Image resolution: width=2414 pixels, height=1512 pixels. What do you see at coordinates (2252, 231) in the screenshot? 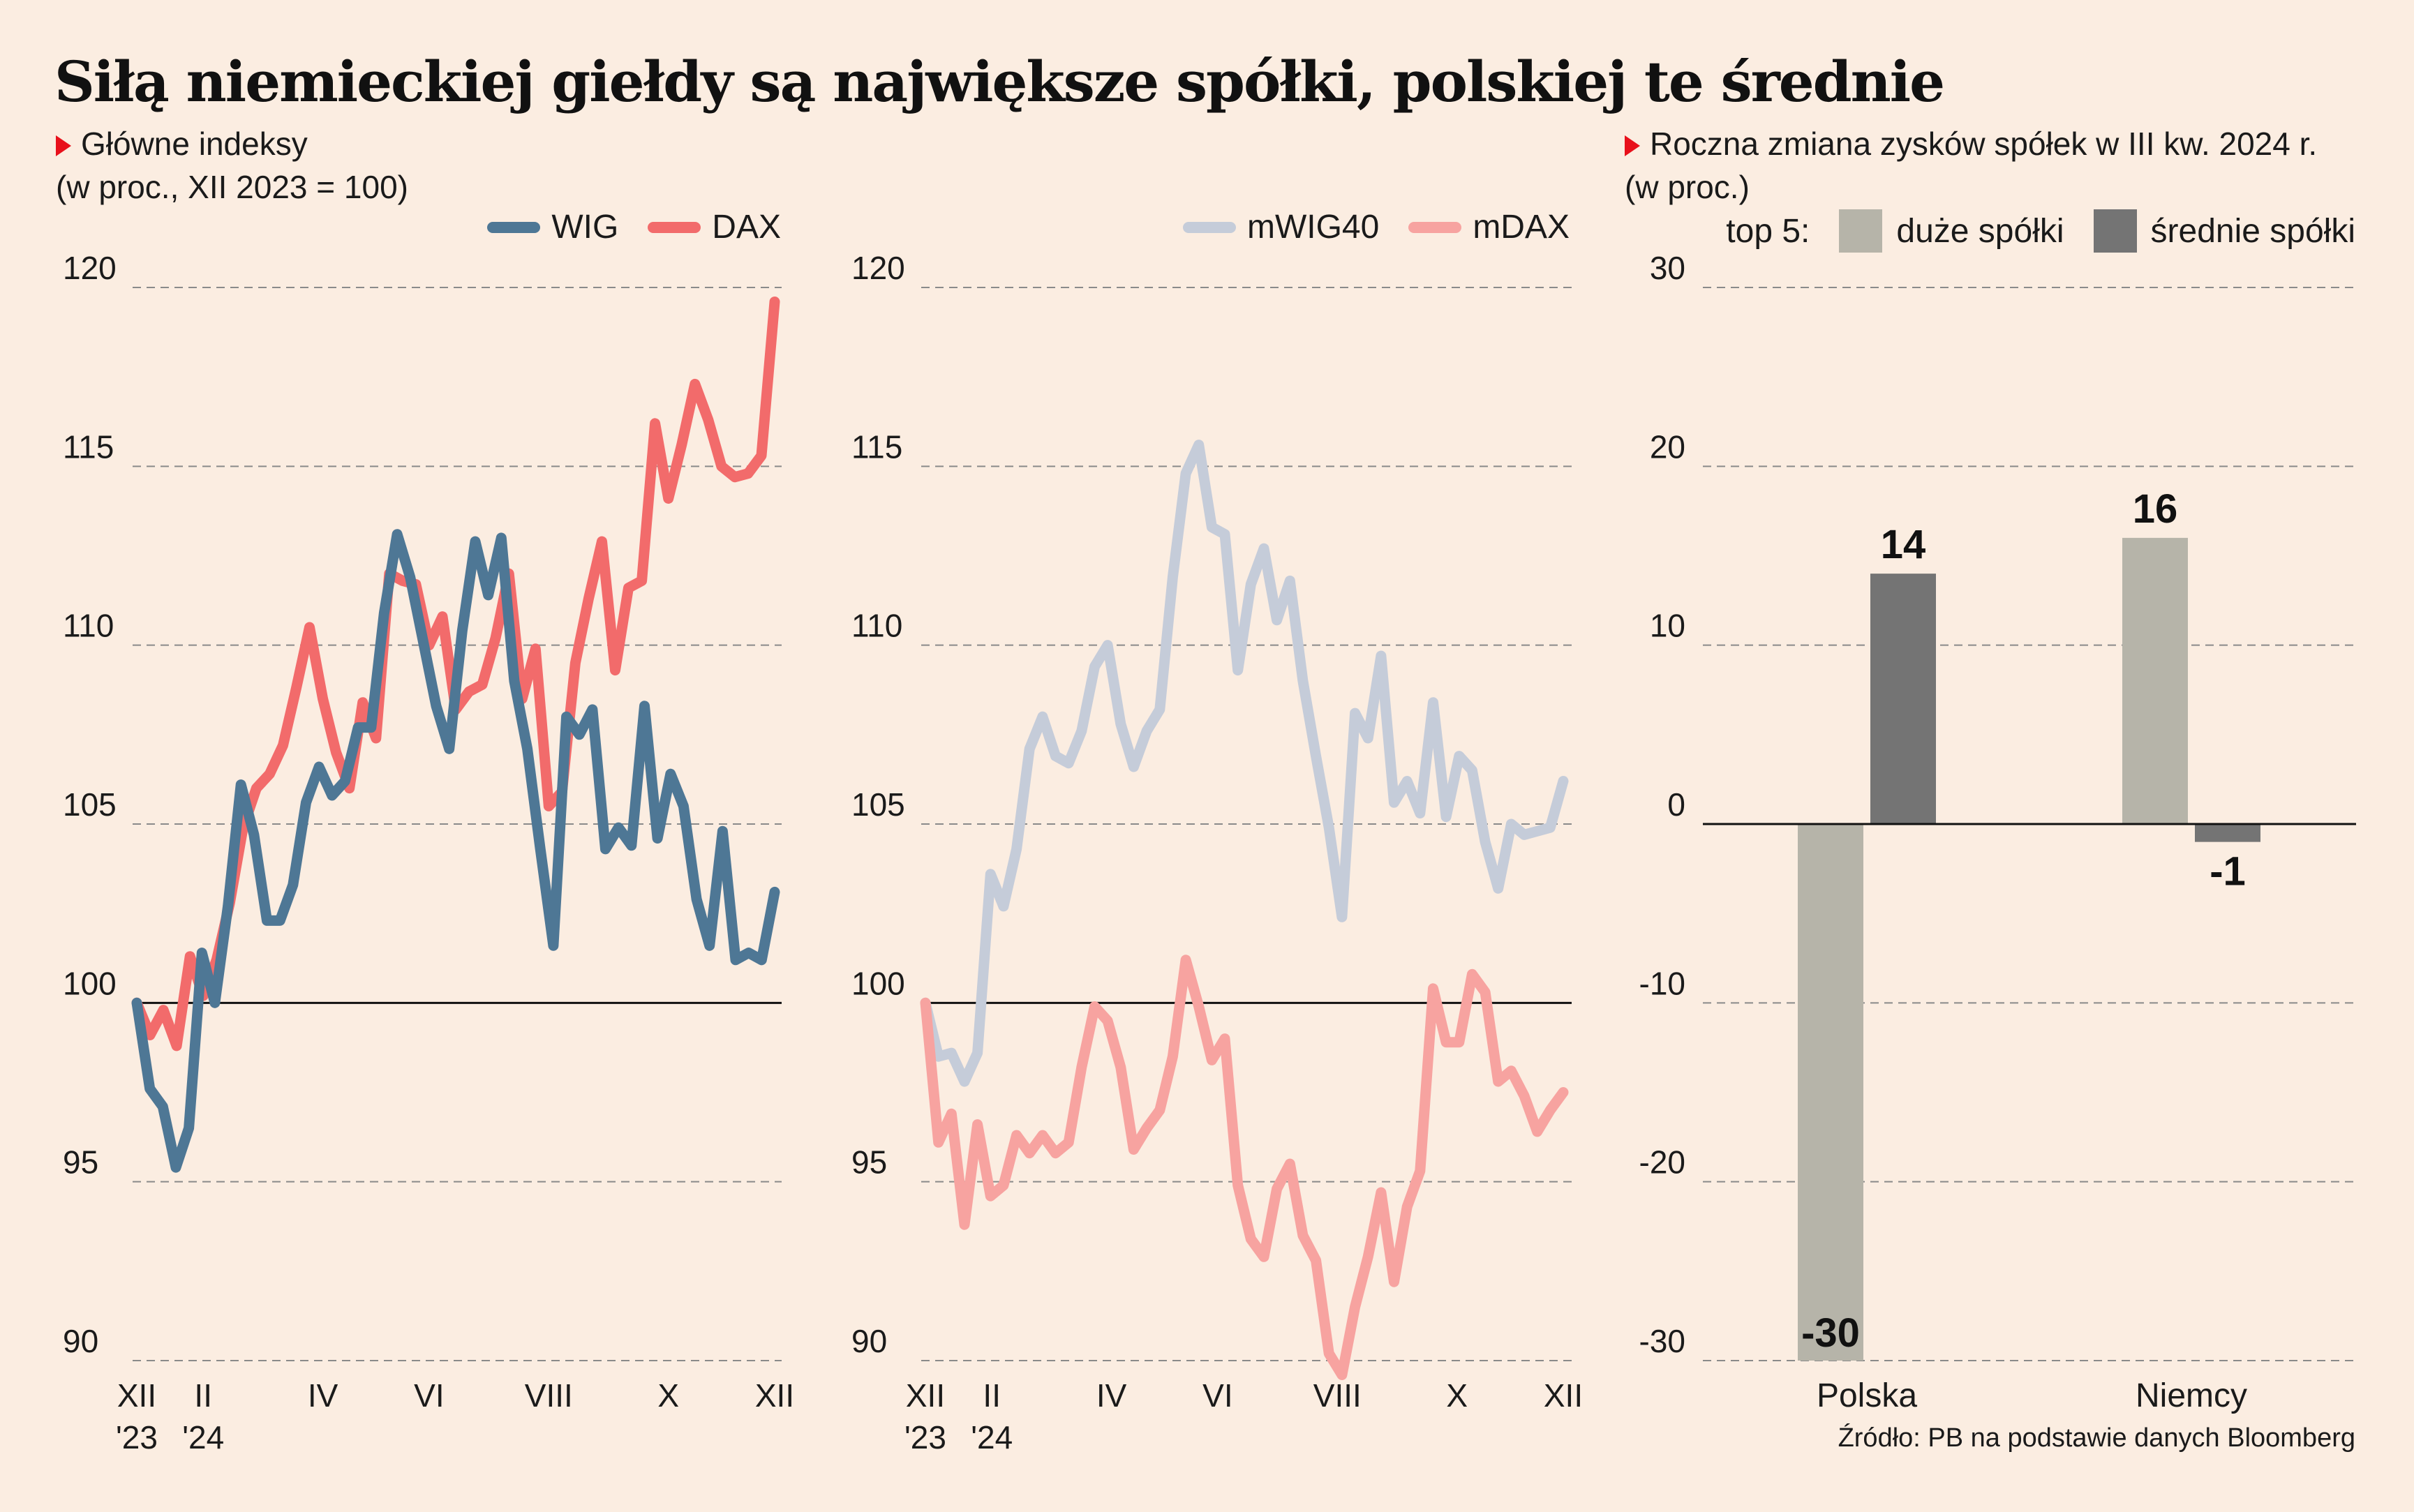
I see `legend-label-medium: średnie spółki` at bounding box center [2252, 231].